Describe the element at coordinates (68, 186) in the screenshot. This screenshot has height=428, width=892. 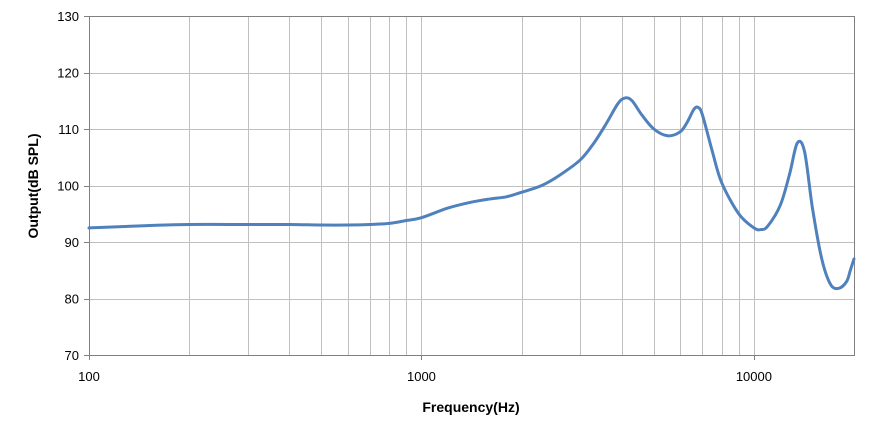
I see `y-tick-label: 100` at that location.